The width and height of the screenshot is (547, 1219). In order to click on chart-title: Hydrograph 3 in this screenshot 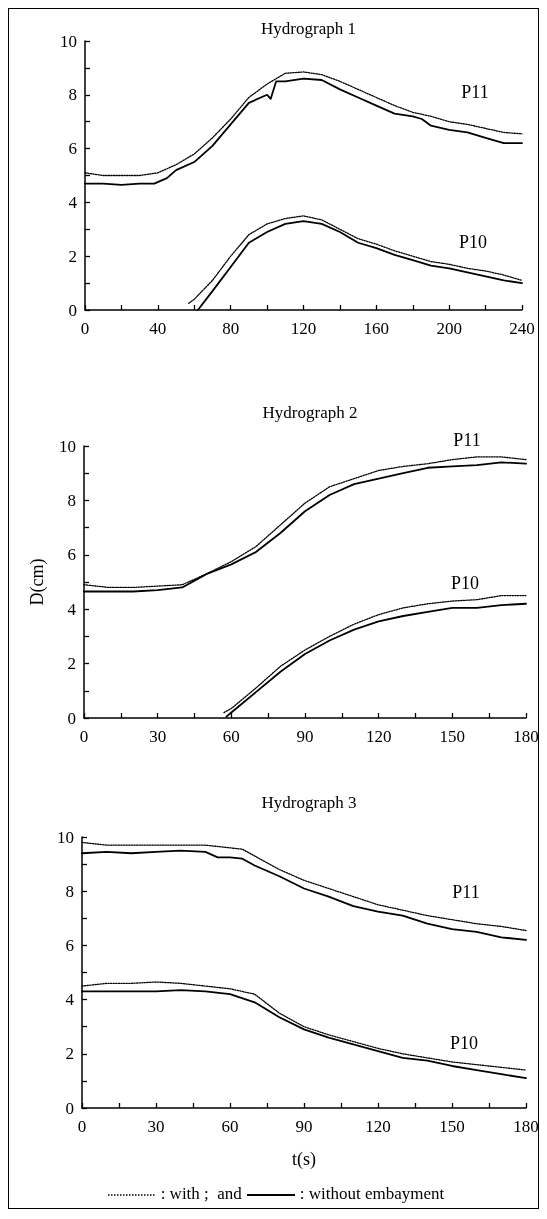, I will do `click(309, 802)`.